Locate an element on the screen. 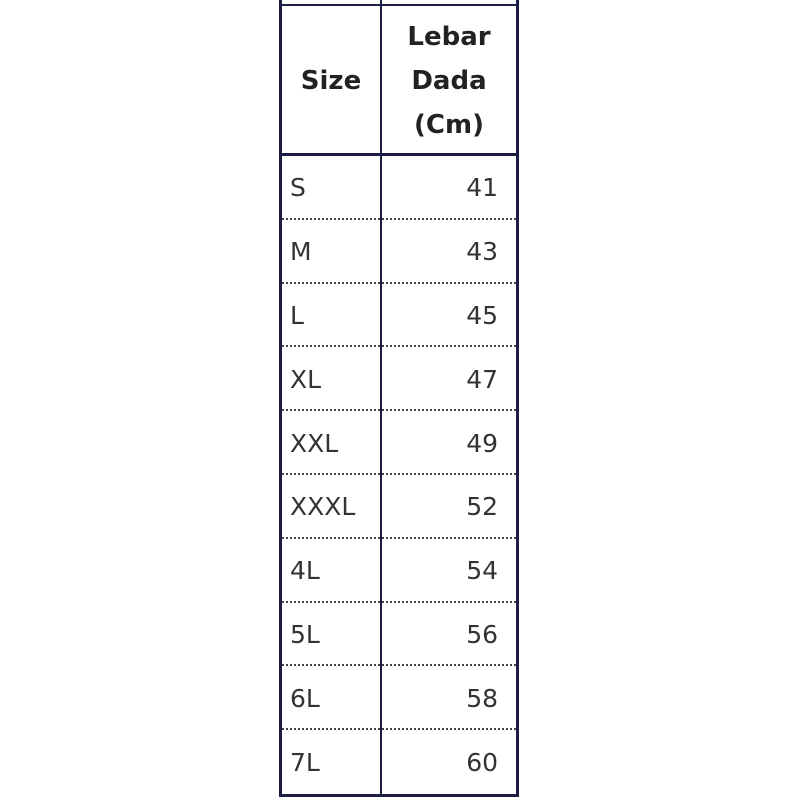  size-cell: S is located at coordinates (298, 188).